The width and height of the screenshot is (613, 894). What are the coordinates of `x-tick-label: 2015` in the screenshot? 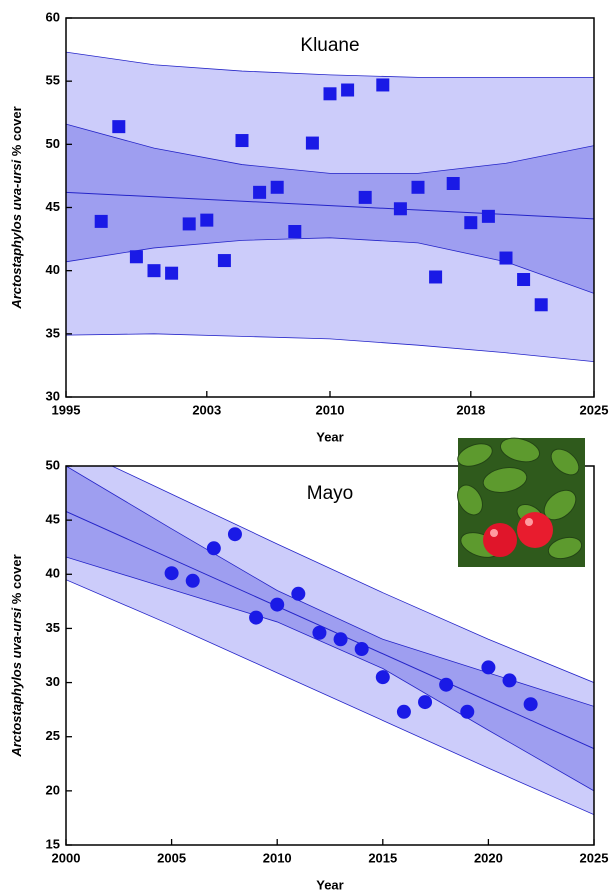 It's located at (382, 857).